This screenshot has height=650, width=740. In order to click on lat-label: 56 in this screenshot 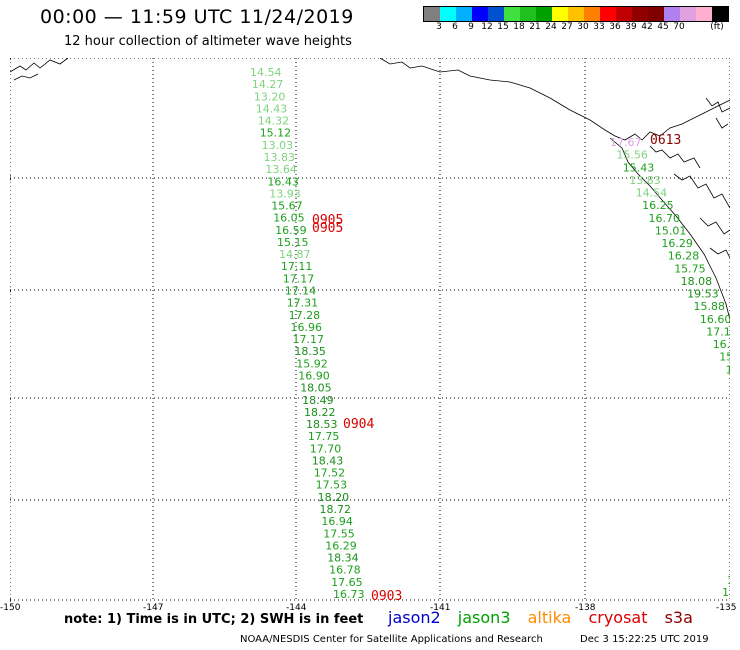, I will do `click(11, 291)`.